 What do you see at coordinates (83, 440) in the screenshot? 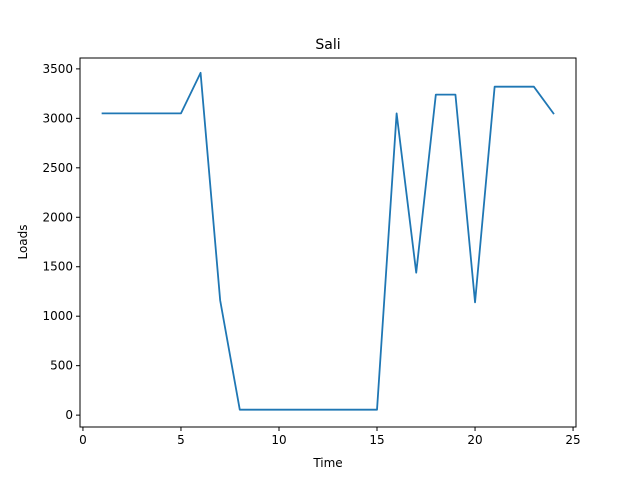
I see `x-tick-label: 0` at bounding box center [83, 440].